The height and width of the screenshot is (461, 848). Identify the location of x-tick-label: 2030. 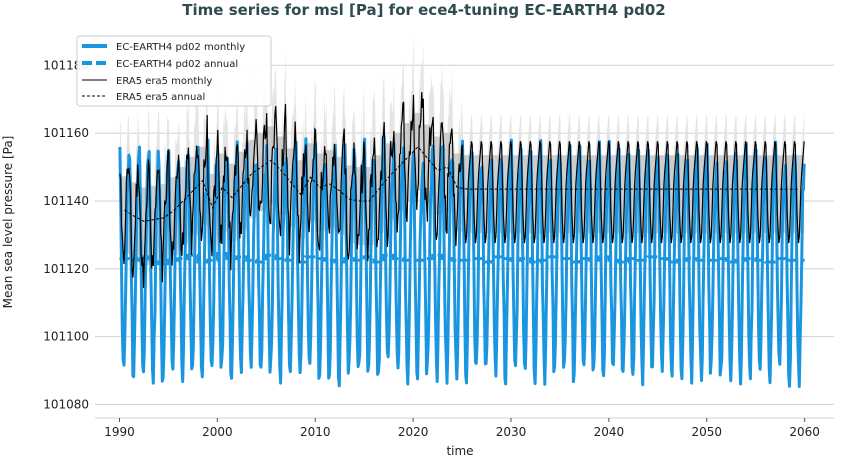
(511, 432).